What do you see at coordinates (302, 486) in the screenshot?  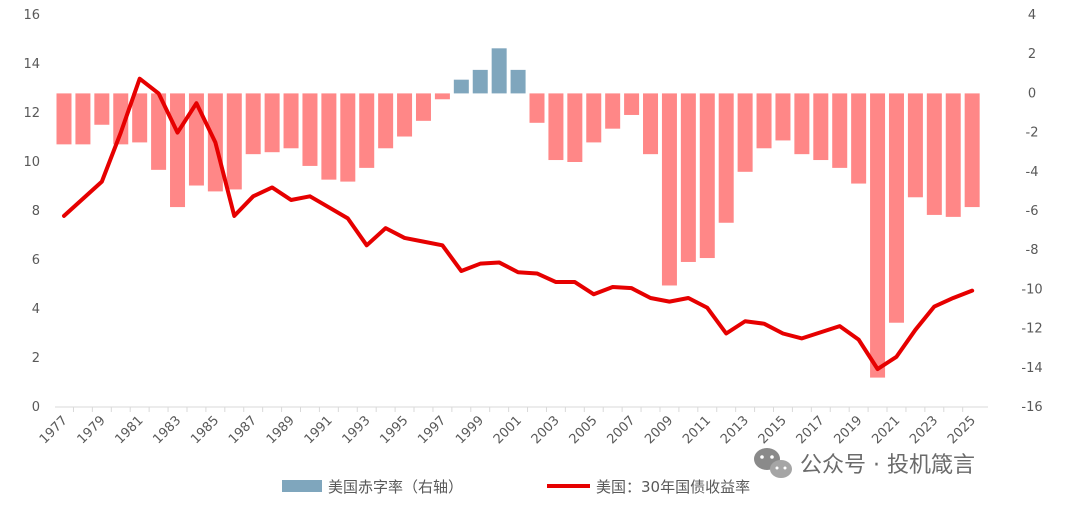 I see `legend-swatch-deficit` at bounding box center [302, 486].